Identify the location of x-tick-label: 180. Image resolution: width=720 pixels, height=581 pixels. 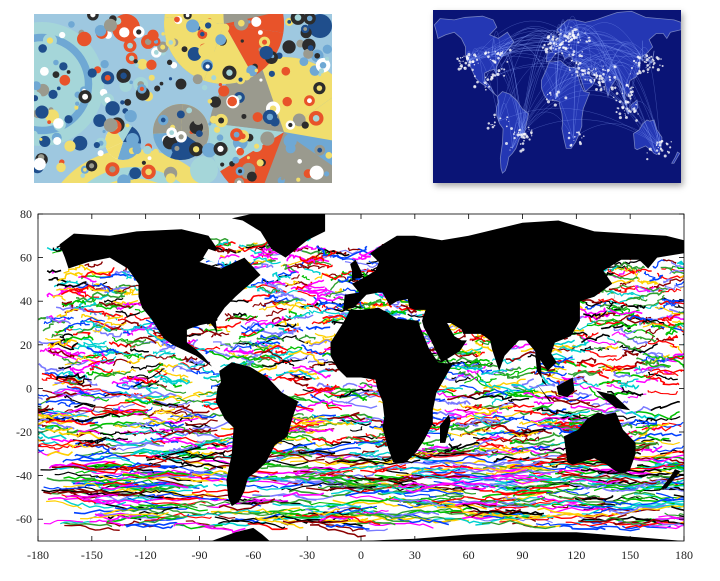
(684, 555).